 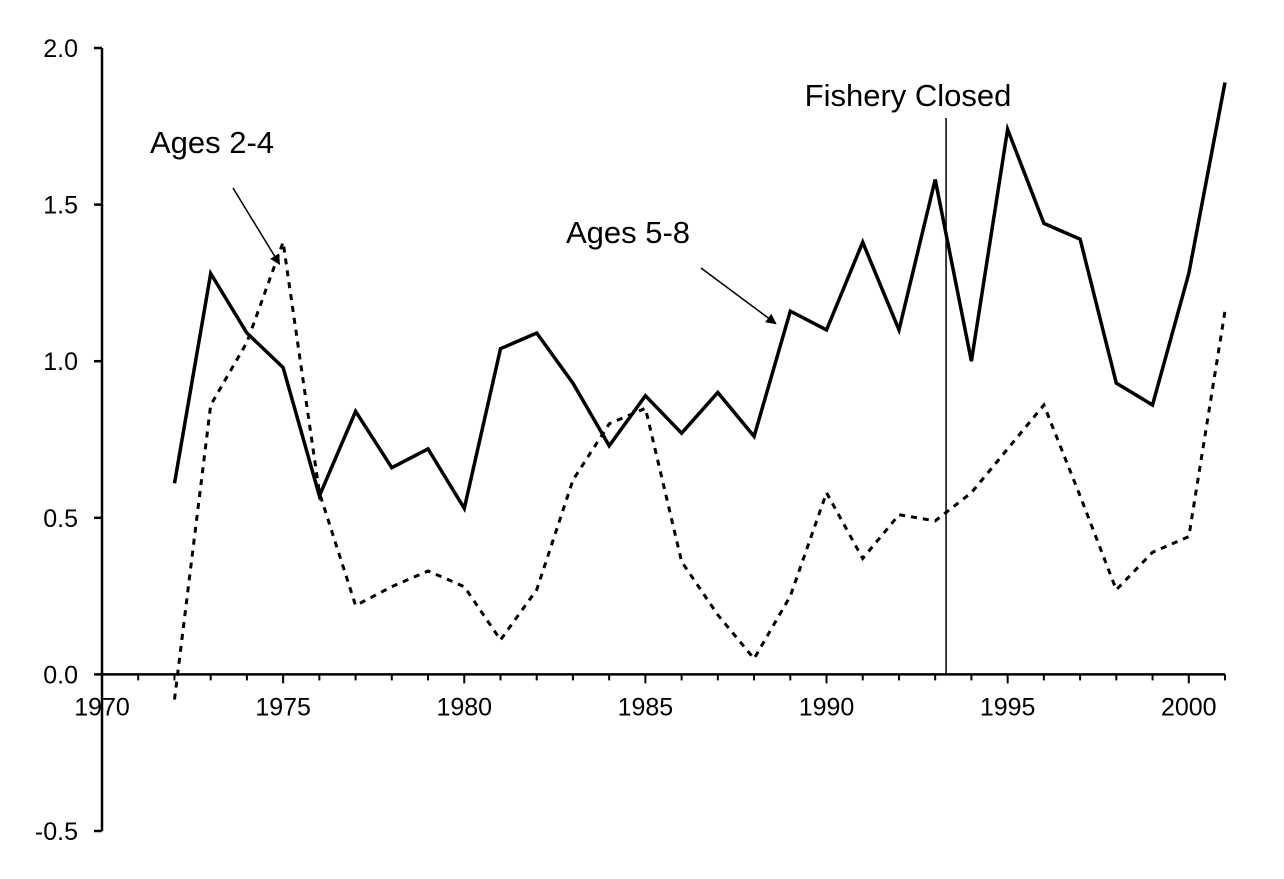 I want to click on y-tick-label: 2.0, so click(x=60, y=49).